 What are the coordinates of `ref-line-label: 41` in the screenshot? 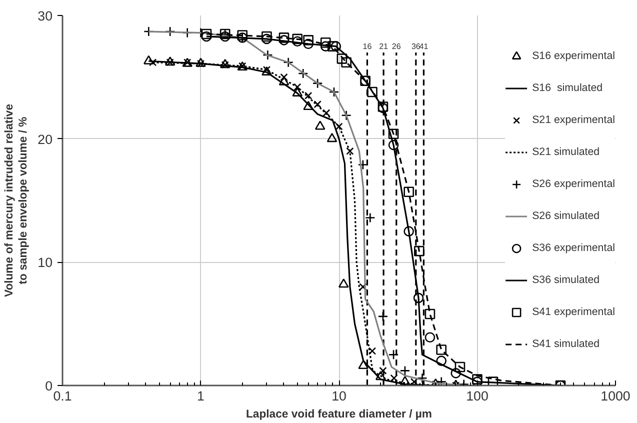 It's located at (424, 46).